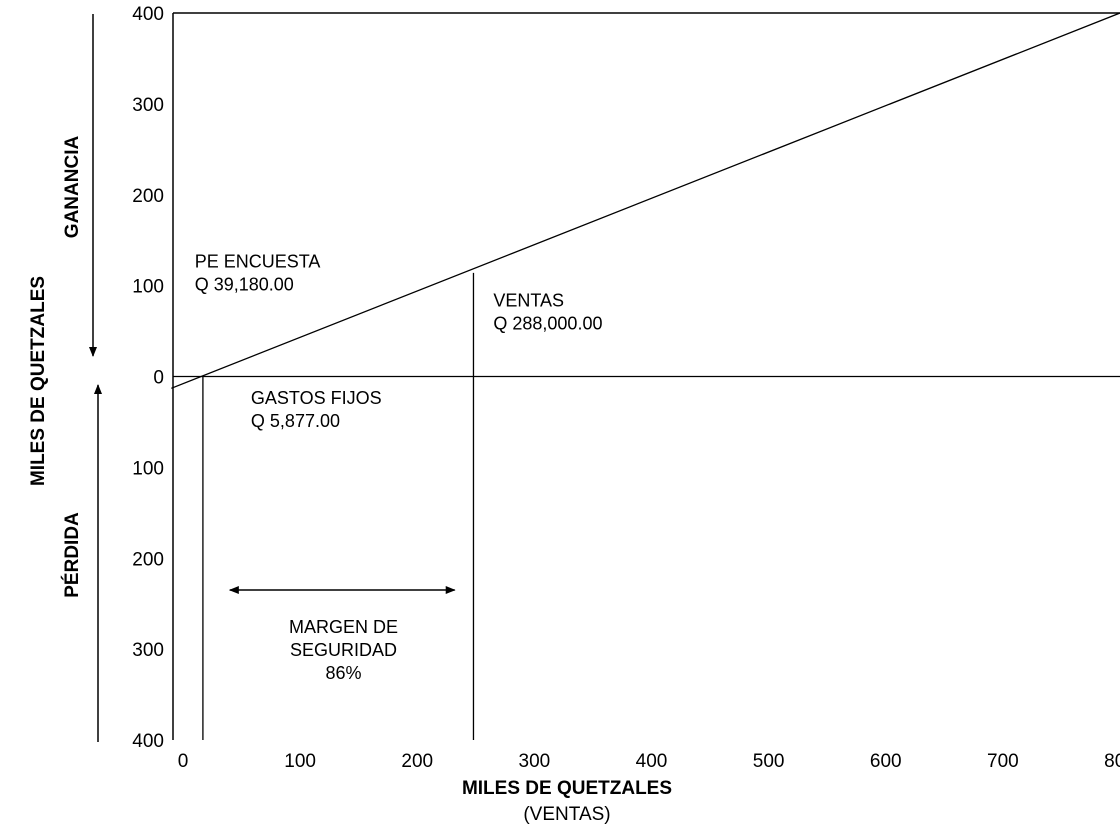  What do you see at coordinates (343, 627) in the screenshot?
I see `annotation-line: MARGEN DE` at bounding box center [343, 627].